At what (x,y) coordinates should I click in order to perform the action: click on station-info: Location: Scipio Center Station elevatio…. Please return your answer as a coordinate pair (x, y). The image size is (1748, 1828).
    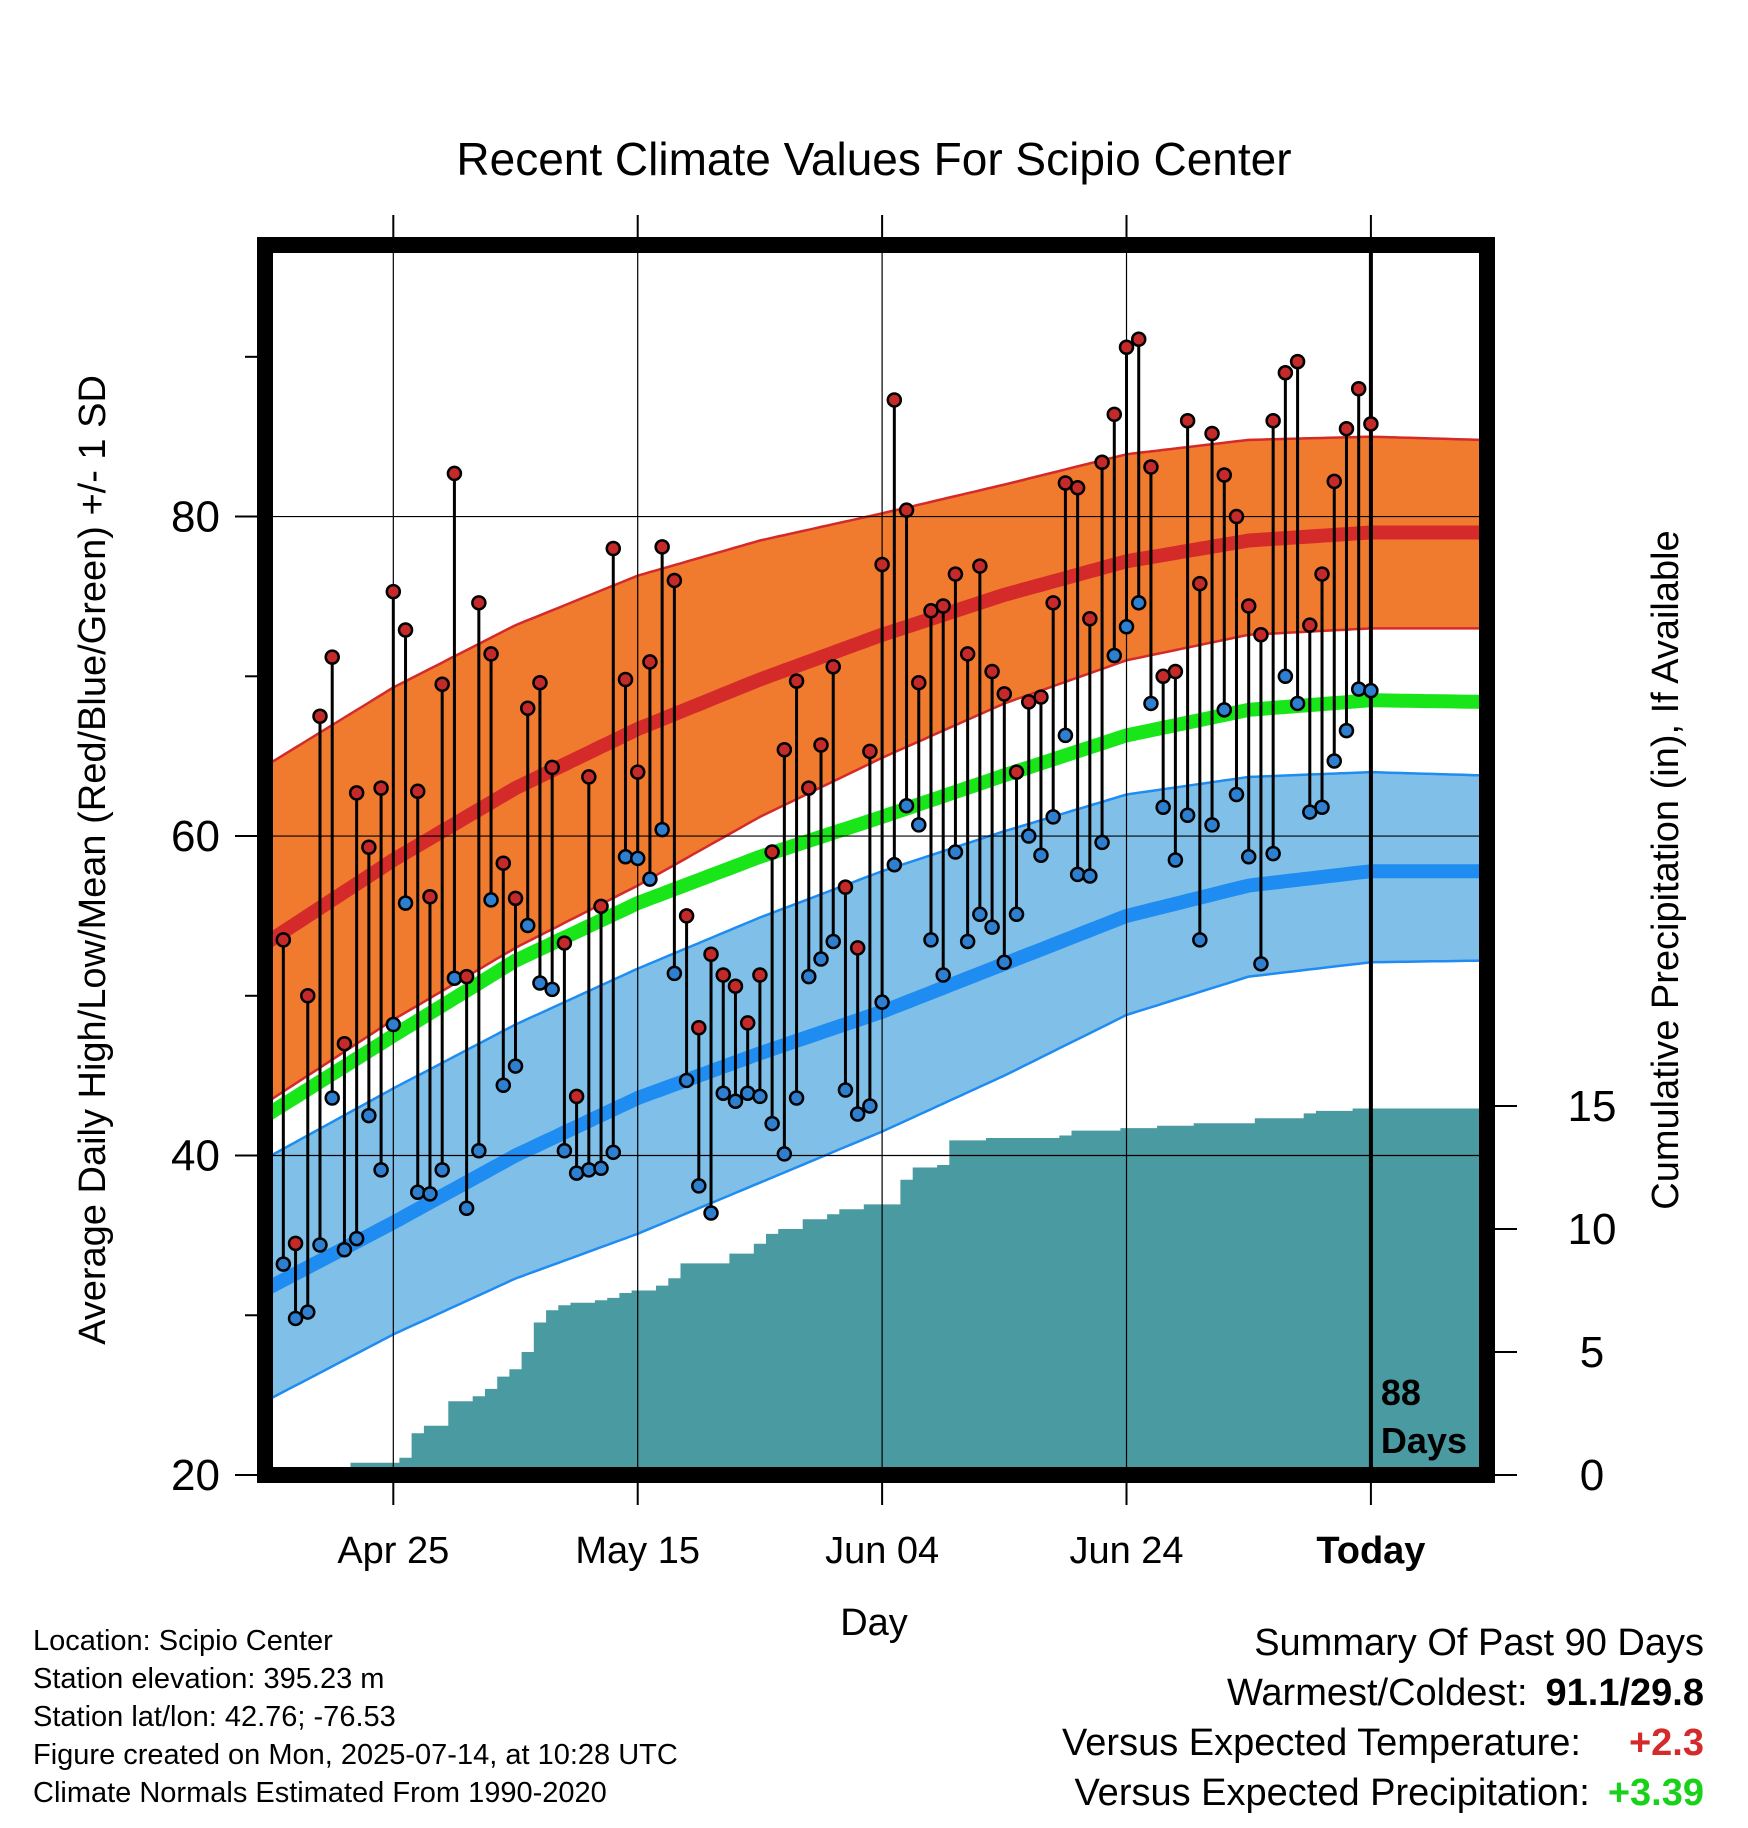
    Looking at the image, I should click on (355, 1717).